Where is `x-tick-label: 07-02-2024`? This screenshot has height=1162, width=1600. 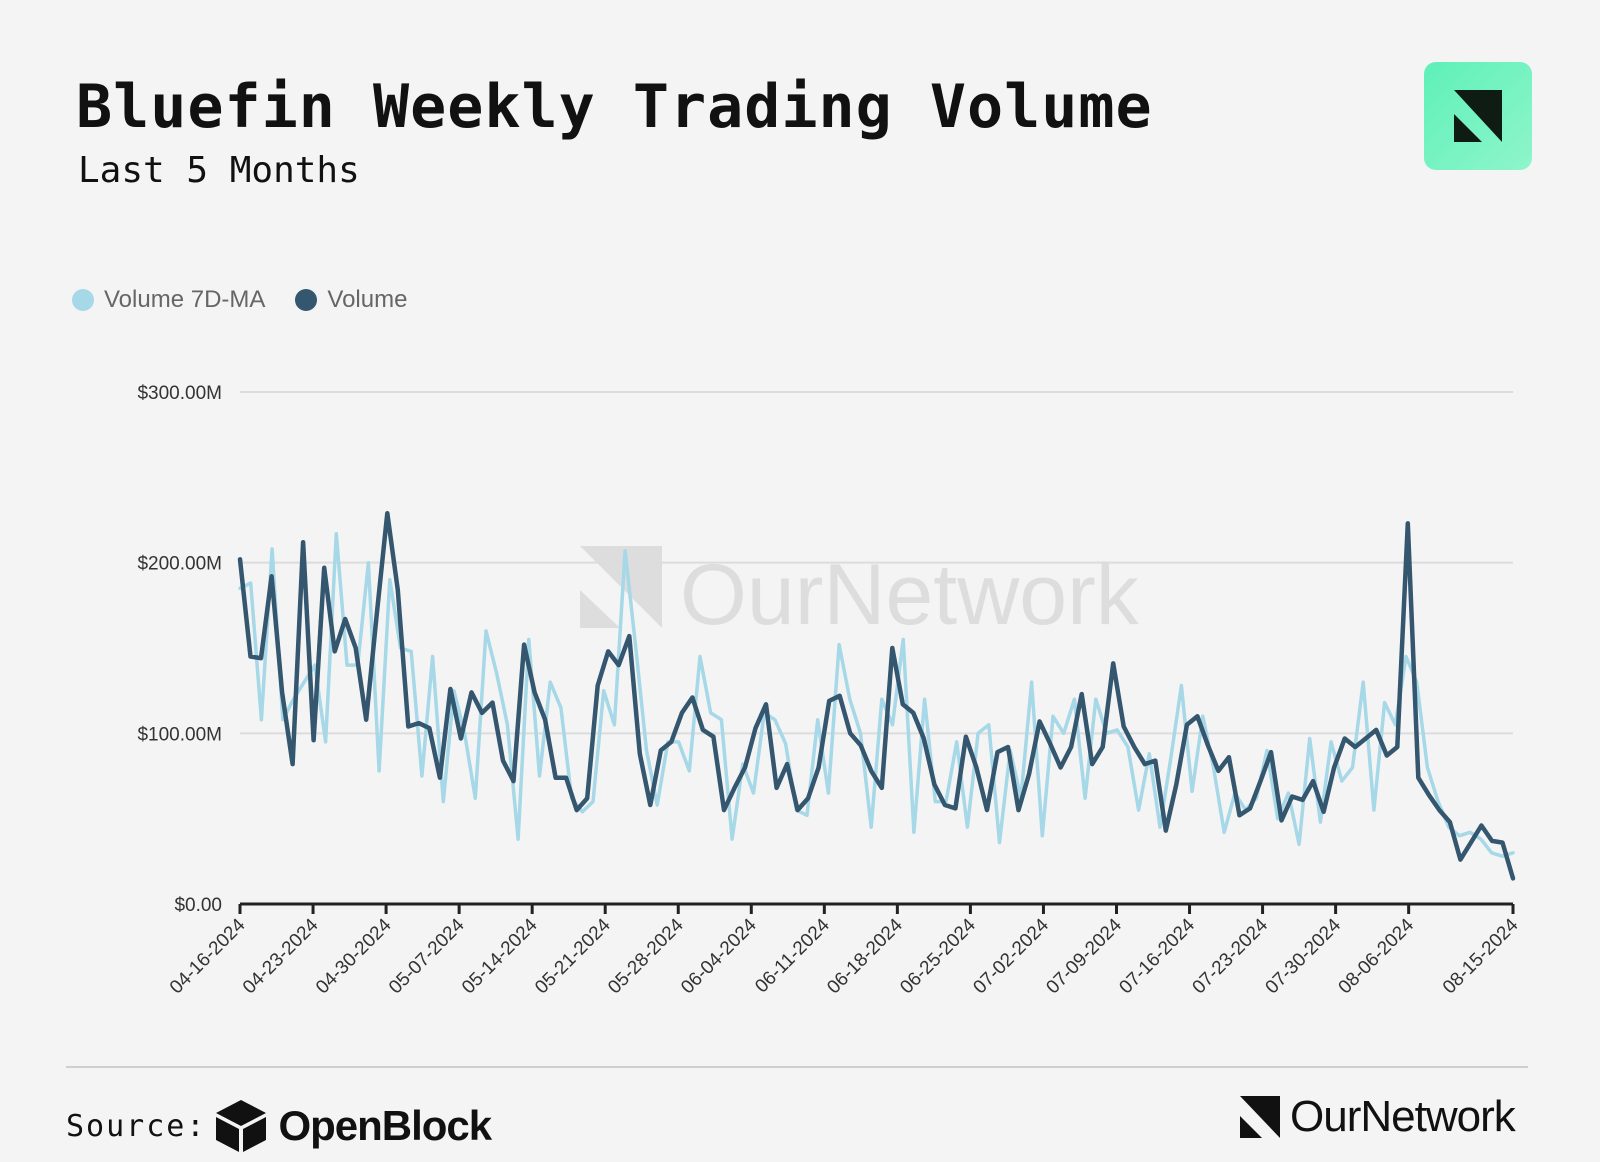 x-tick-label: 07-02-2024 is located at coordinates (1011, 956).